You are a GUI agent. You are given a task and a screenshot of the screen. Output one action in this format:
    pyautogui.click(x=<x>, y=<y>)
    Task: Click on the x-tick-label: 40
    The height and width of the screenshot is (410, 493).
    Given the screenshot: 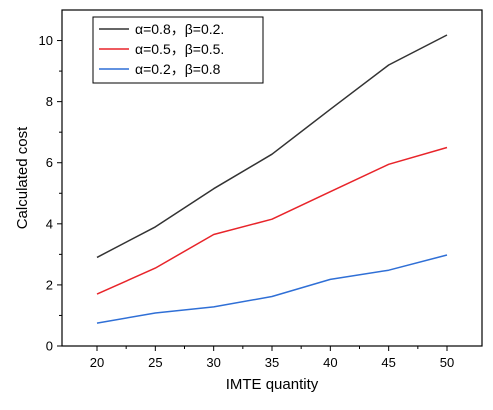 What is the action you would take?
    pyautogui.click(x=330, y=362)
    